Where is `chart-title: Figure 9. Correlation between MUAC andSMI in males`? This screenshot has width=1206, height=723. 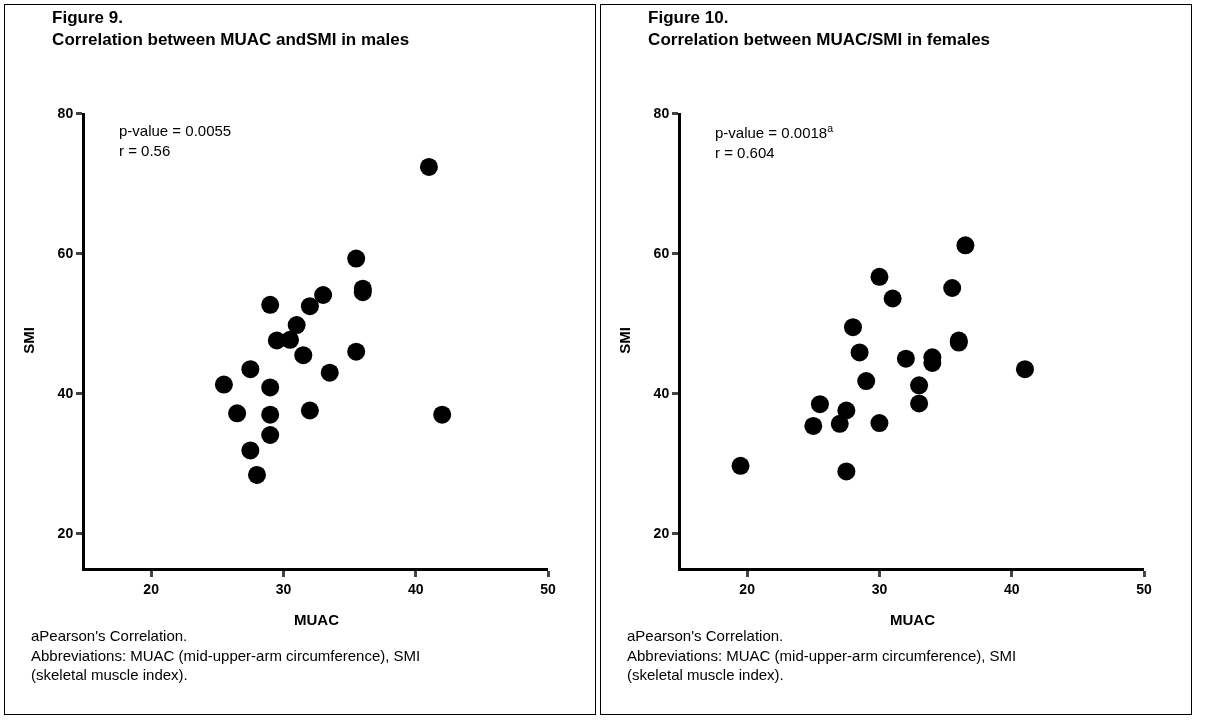
chart-title: Figure 9. Correlation between MUAC andSMI in males is located at coordinates (231, 28).